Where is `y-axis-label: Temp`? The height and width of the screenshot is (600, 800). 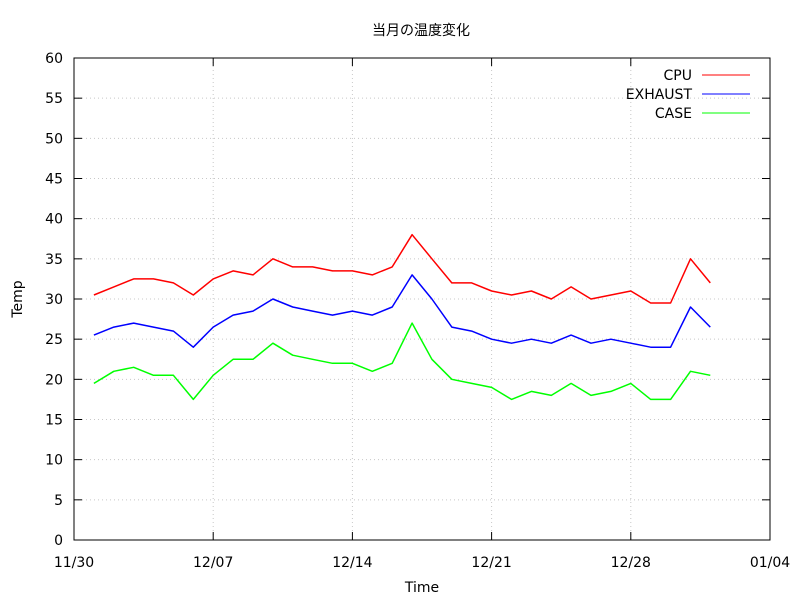
y-axis-label: Temp is located at coordinates (18, 299).